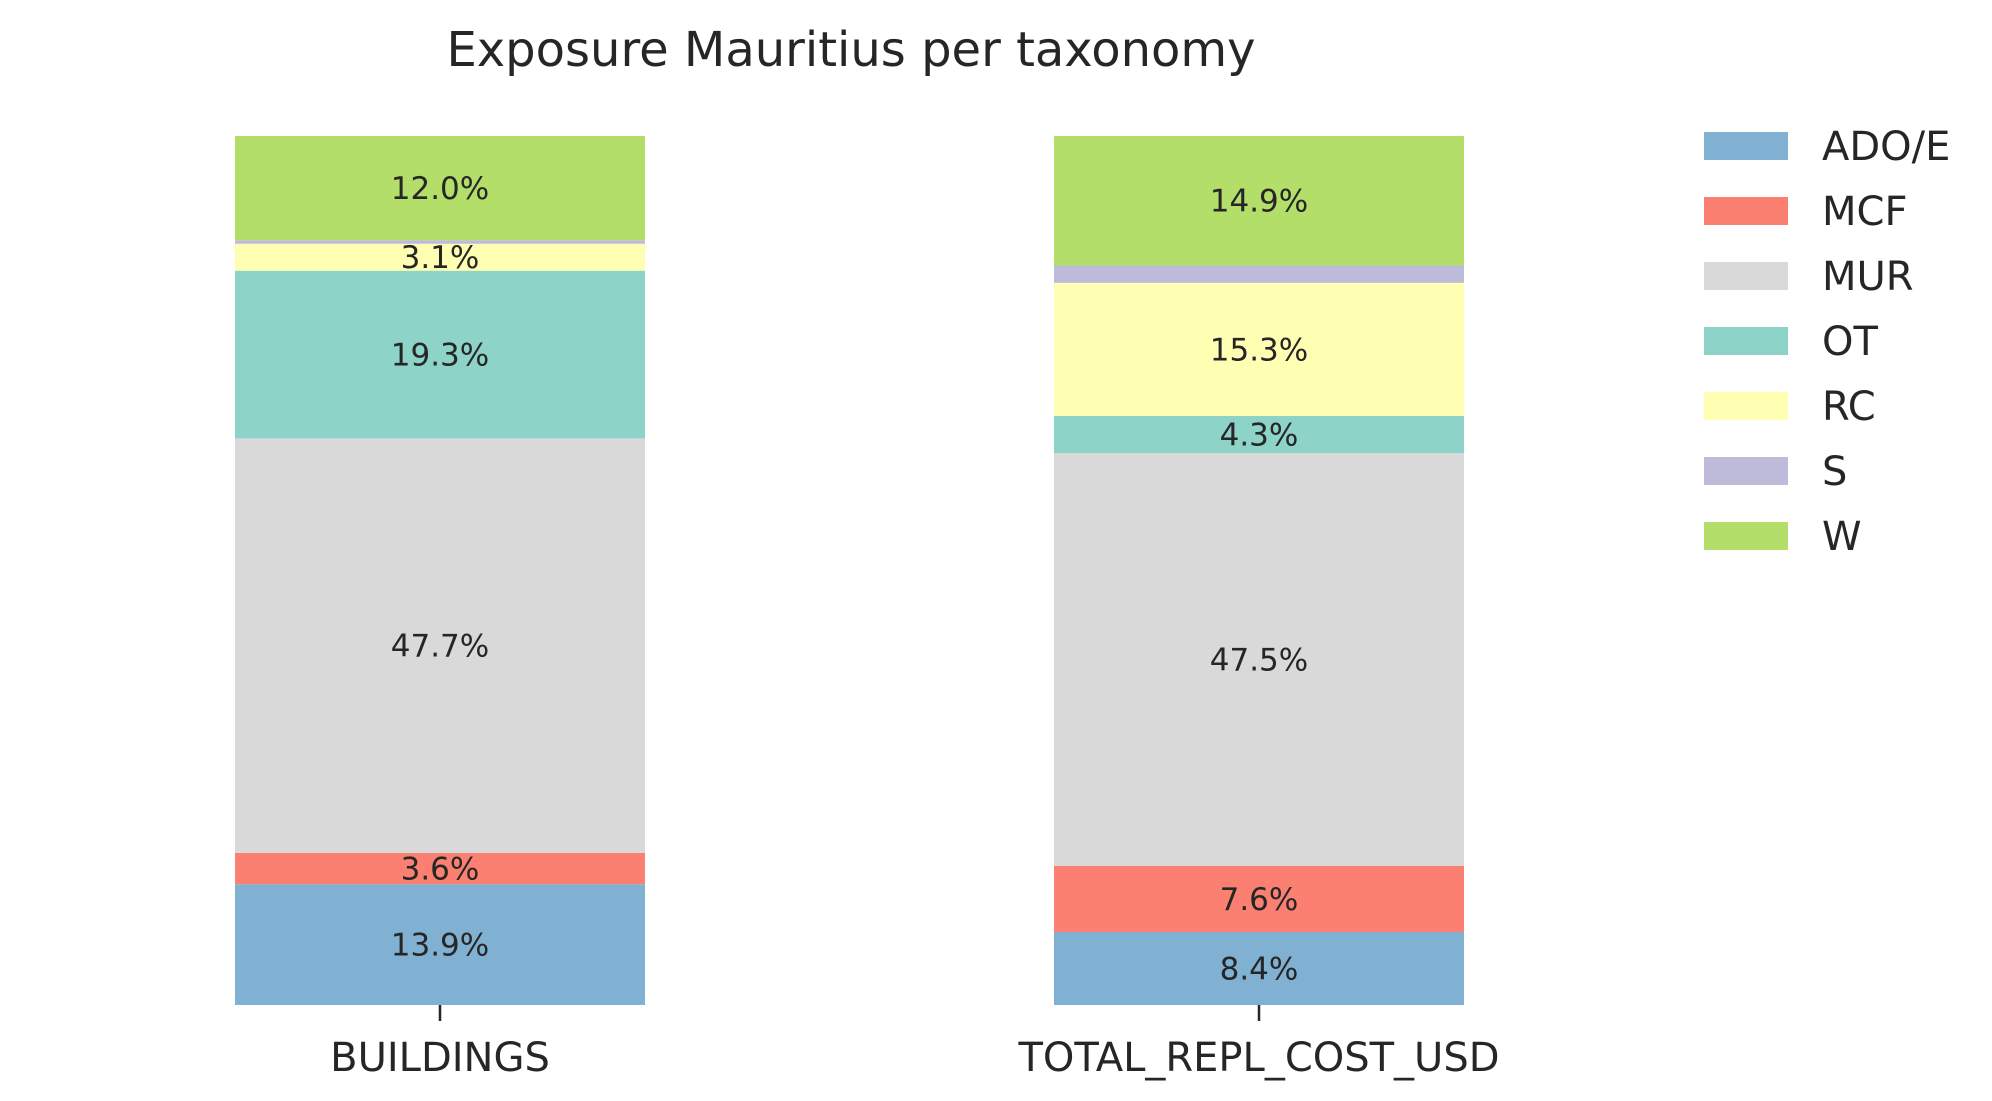  What do you see at coordinates (440, 242) in the screenshot?
I see `bar-segment-buildings-s` at bounding box center [440, 242].